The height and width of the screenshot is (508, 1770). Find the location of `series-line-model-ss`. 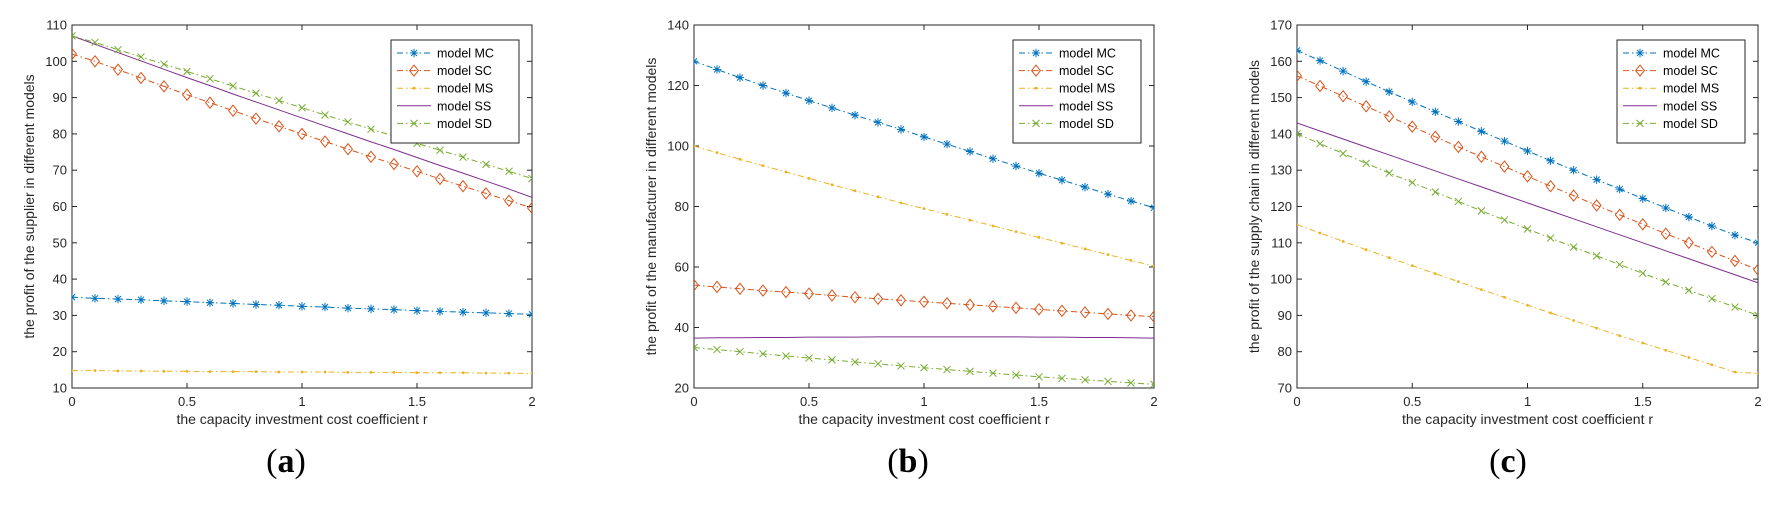

series-line-model-ss is located at coordinates (924, 337).